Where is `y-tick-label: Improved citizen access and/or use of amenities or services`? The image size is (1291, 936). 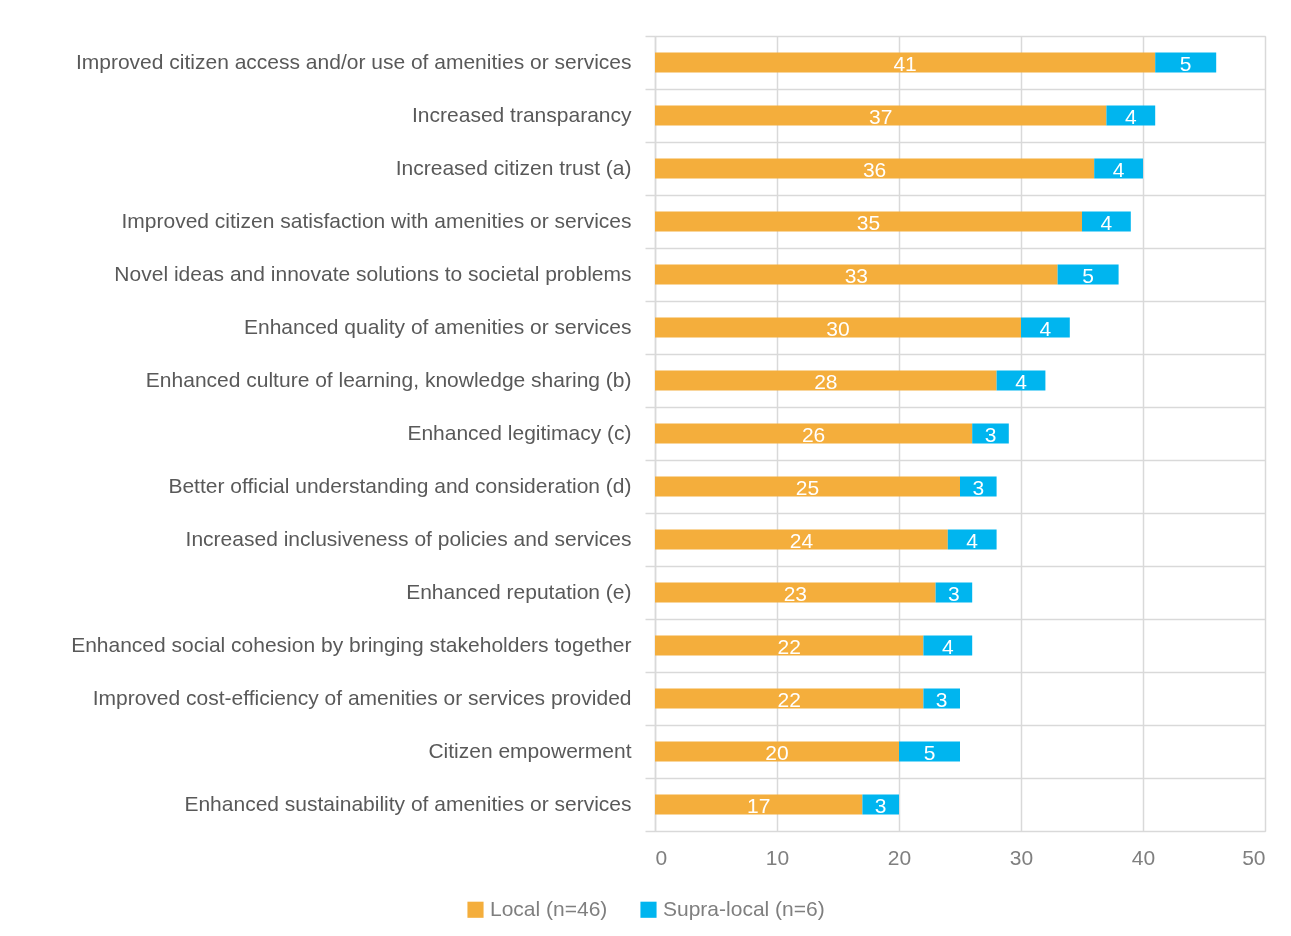 y-tick-label: Improved citizen access and/or use of amenities or services is located at coordinates (353, 61).